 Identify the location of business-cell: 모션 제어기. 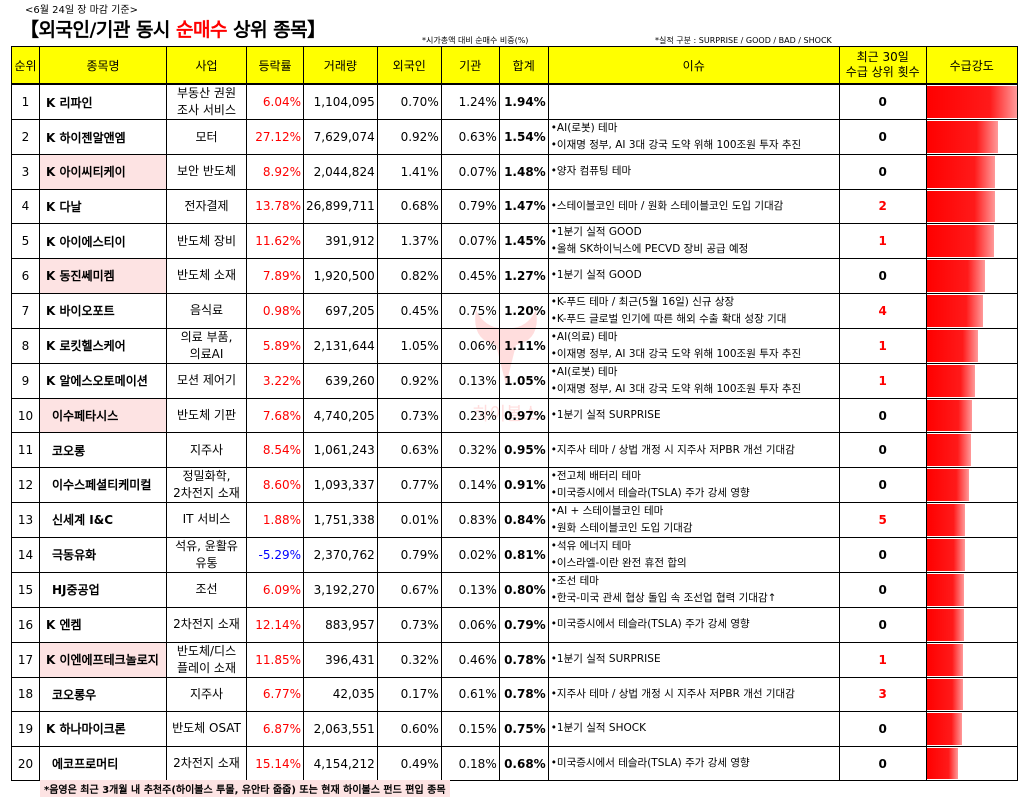
(206, 380).